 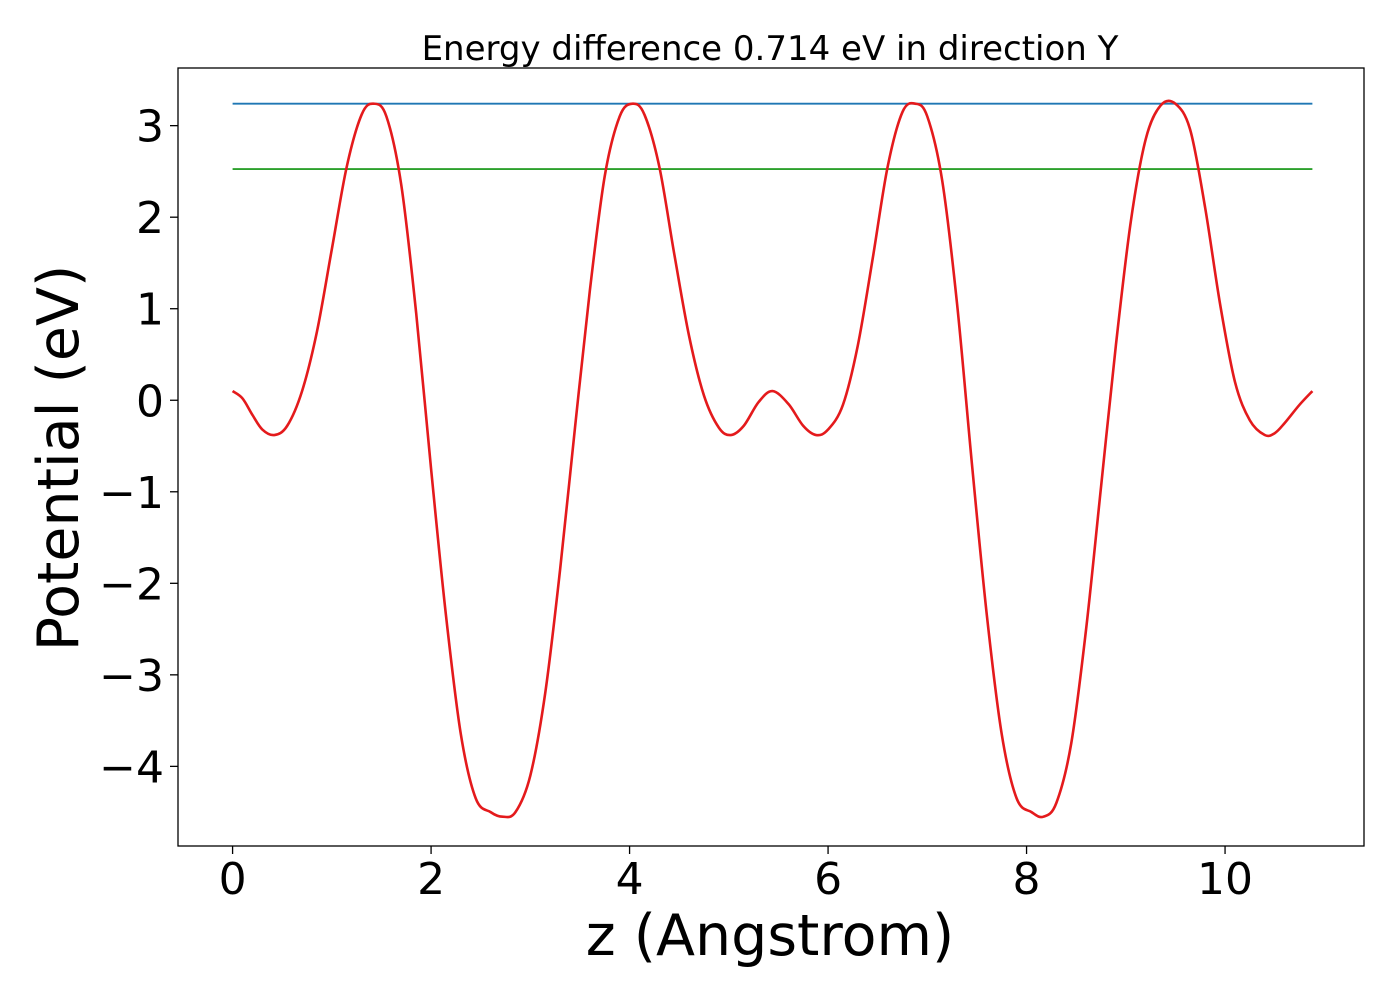 I want to click on y-tick-label: 1, so click(x=150, y=310).